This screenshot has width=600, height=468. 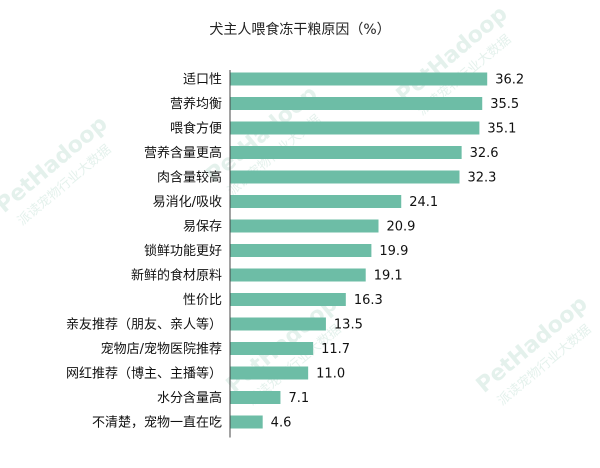 I want to click on category-label: 适口性, so click(x=202, y=80).